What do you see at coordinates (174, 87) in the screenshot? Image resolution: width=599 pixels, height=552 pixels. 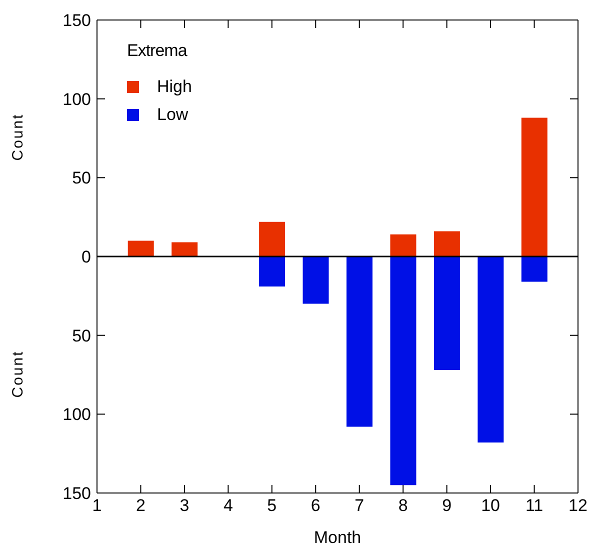 I see `legend-label: High` at bounding box center [174, 87].